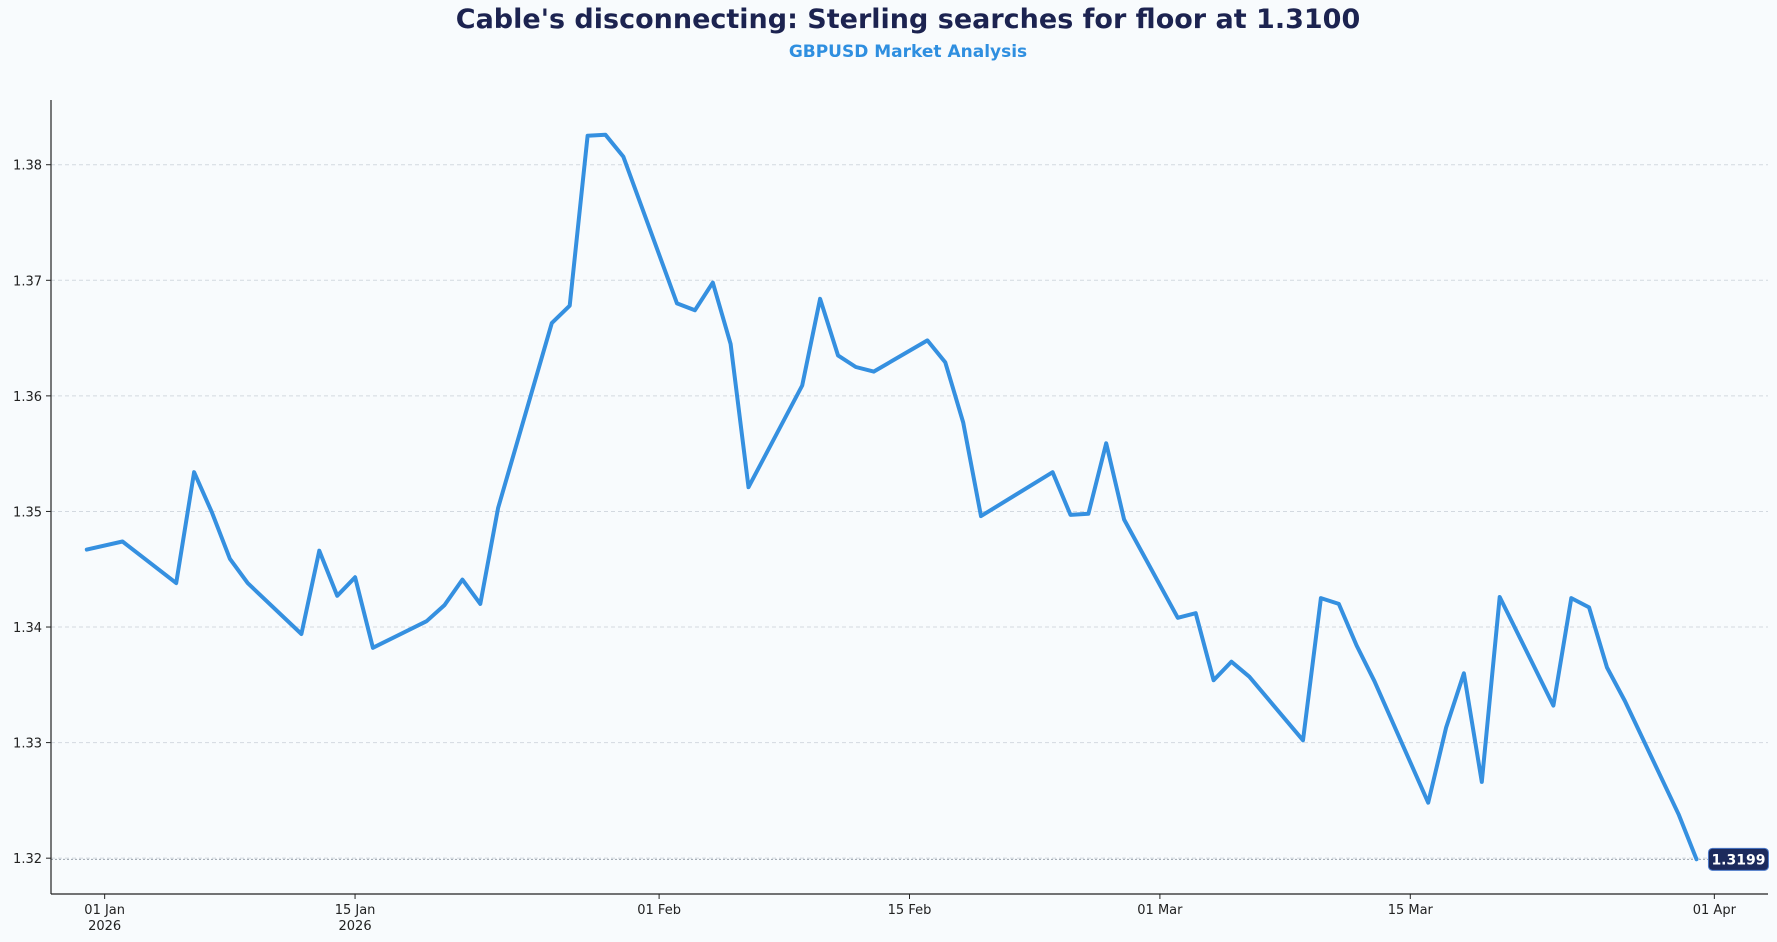 The height and width of the screenshot is (942, 1777). What do you see at coordinates (27, 166) in the screenshot?
I see `y-tick-label: 1.38` at bounding box center [27, 166].